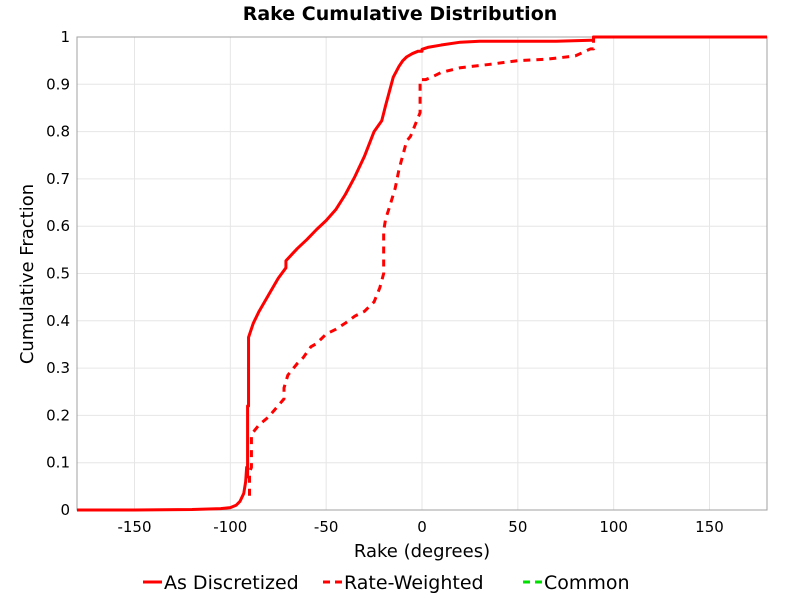 This screenshot has width=800, height=600. Describe the element at coordinates (58, 415) in the screenshot. I see `y-tick-label: 0.2` at that location.